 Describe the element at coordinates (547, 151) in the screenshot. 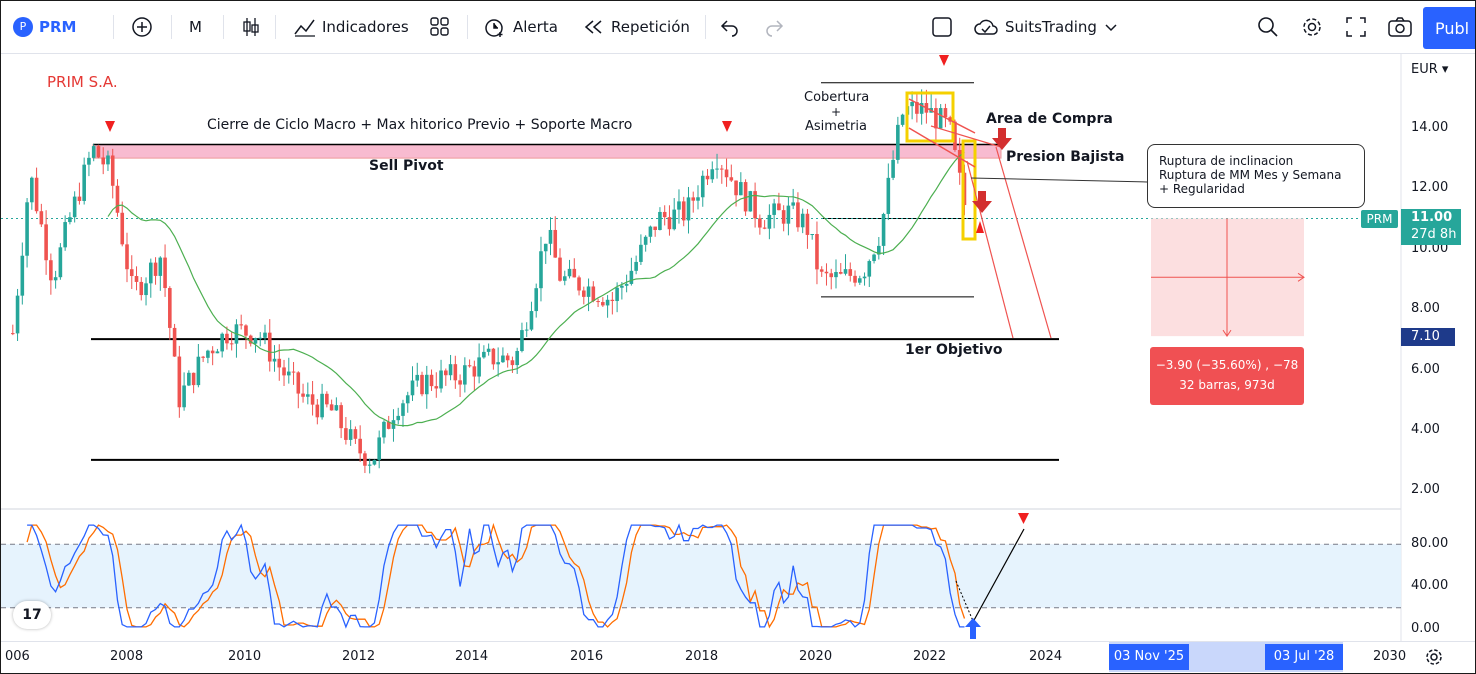

I see `sell-pivot-zone` at that location.